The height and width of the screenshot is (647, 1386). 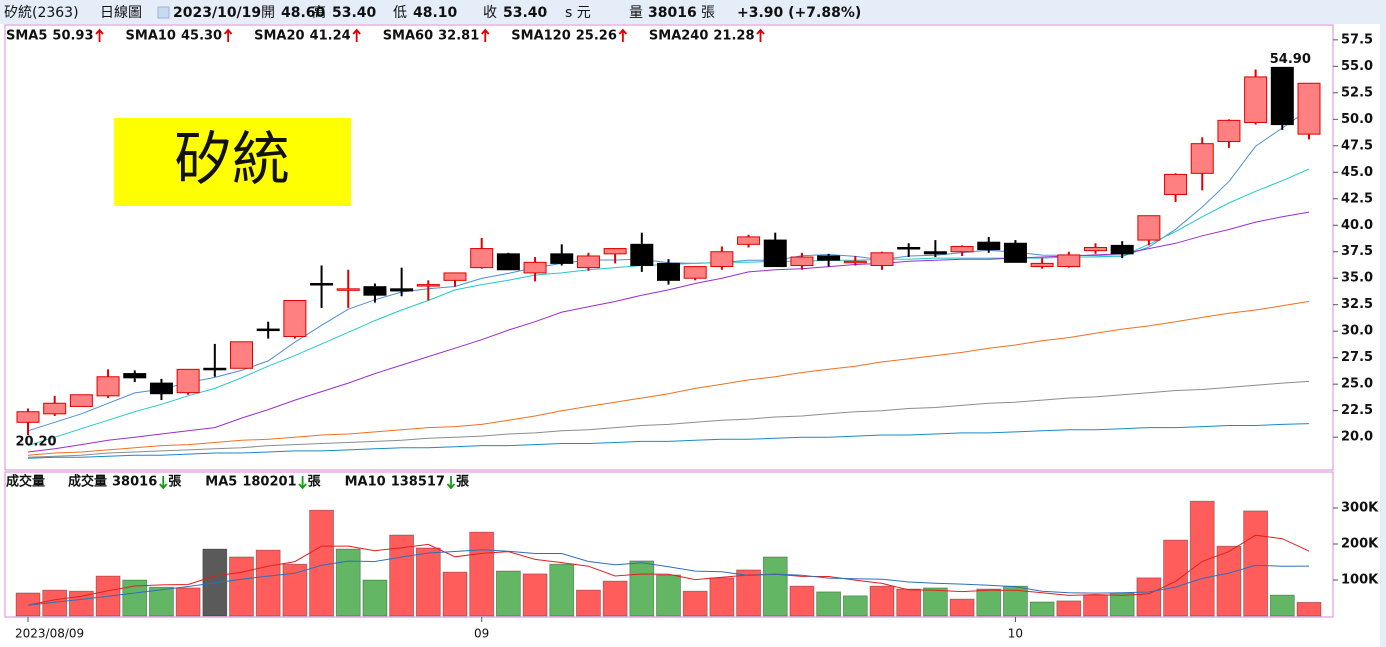 I want to click on header-low-label: 低, so click(x=400, y=13).